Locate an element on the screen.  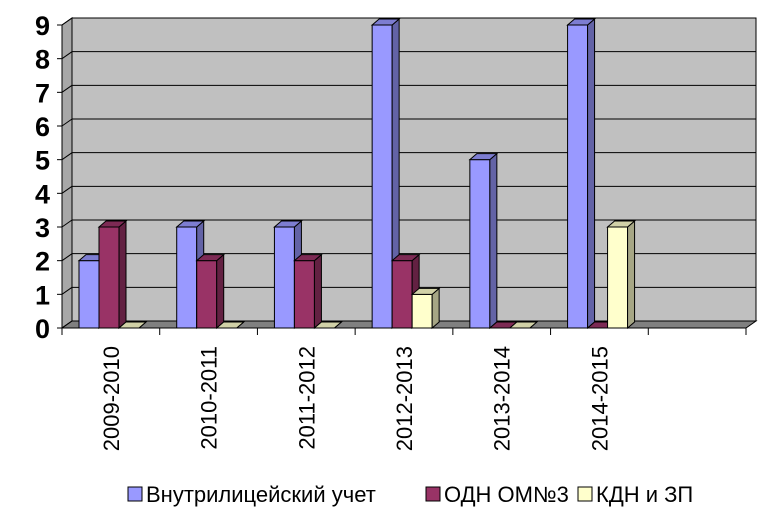
y-tick-label: 9 is located at coordinates (42, 26).